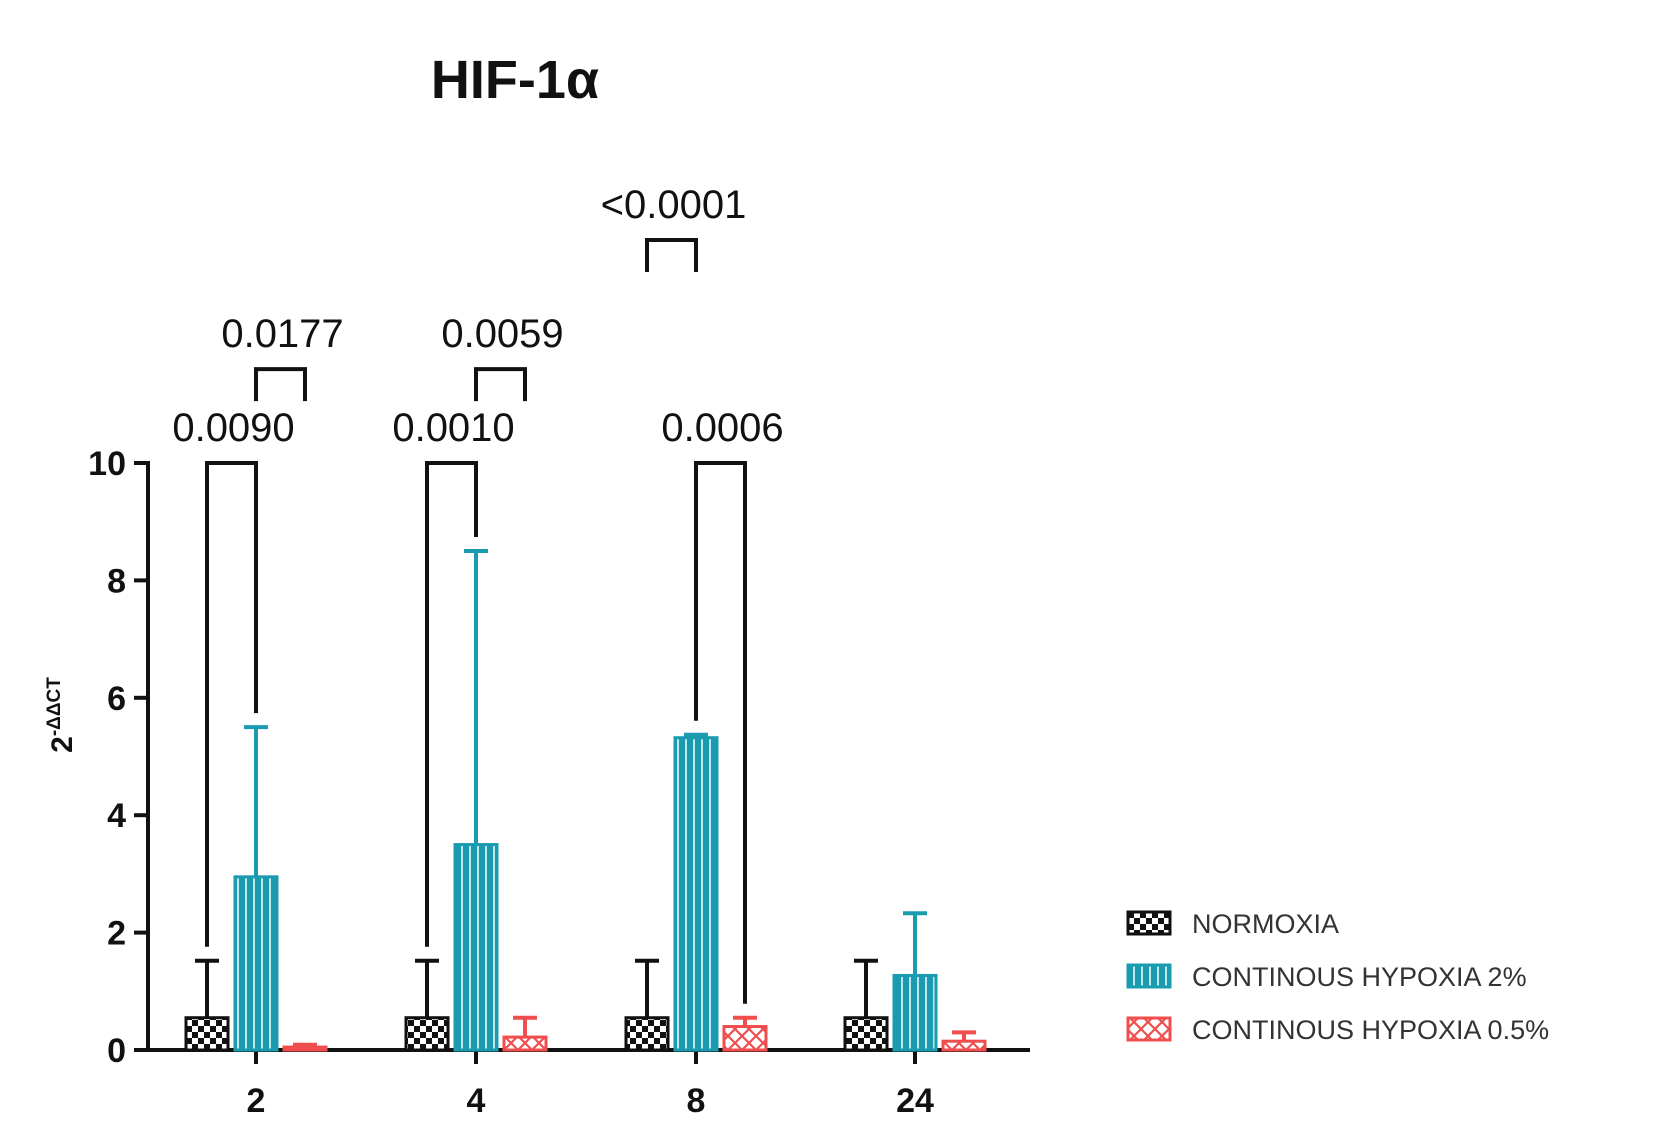  What do you see at coordinates (1265, 924) in the screenshot?
I see `legend-label: NORMOXIA` at bounding box center [1265, 924].